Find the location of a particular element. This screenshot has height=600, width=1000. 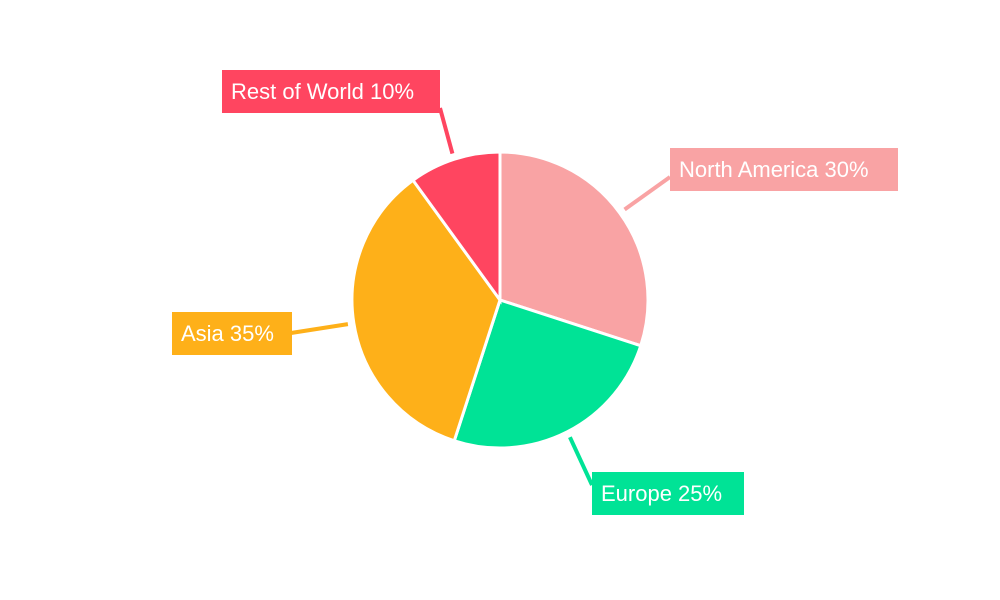

data-label-north-america: North America 30% is located at coordinates (784, 169).